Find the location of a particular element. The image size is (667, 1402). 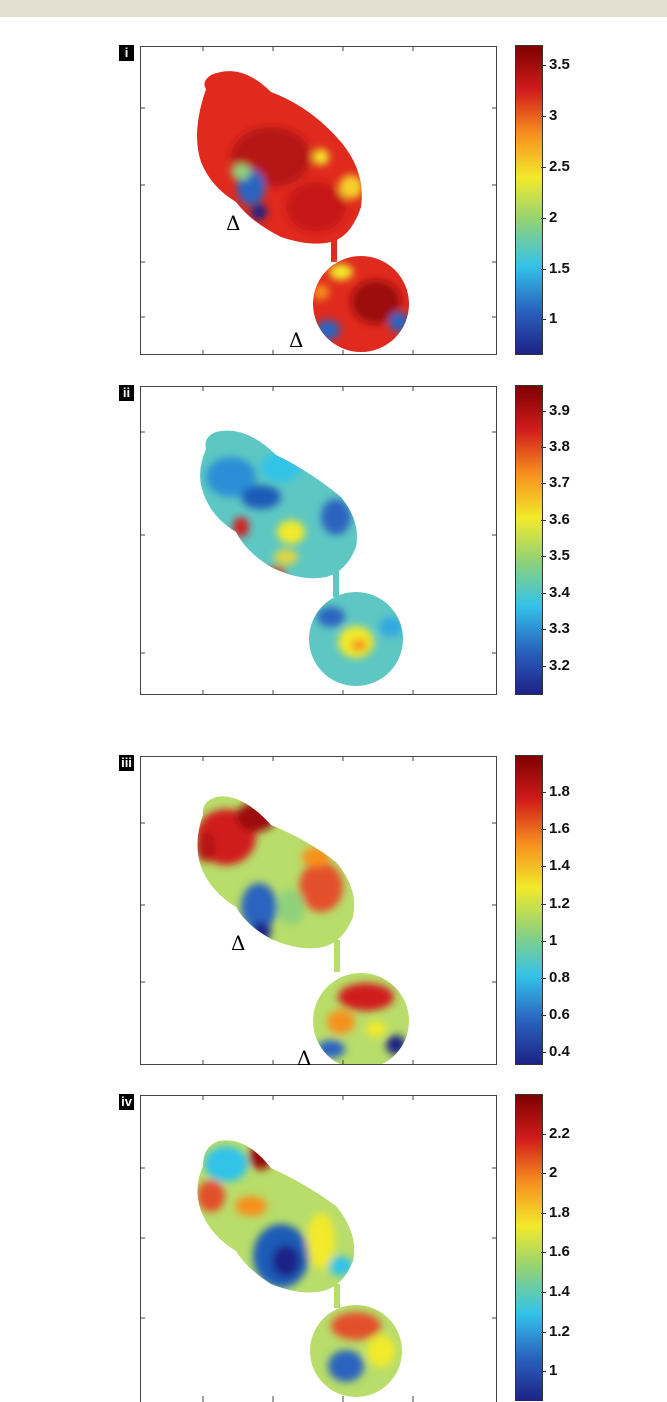

colorbar-tick-label: 3 is located at coordinates (553, 116).